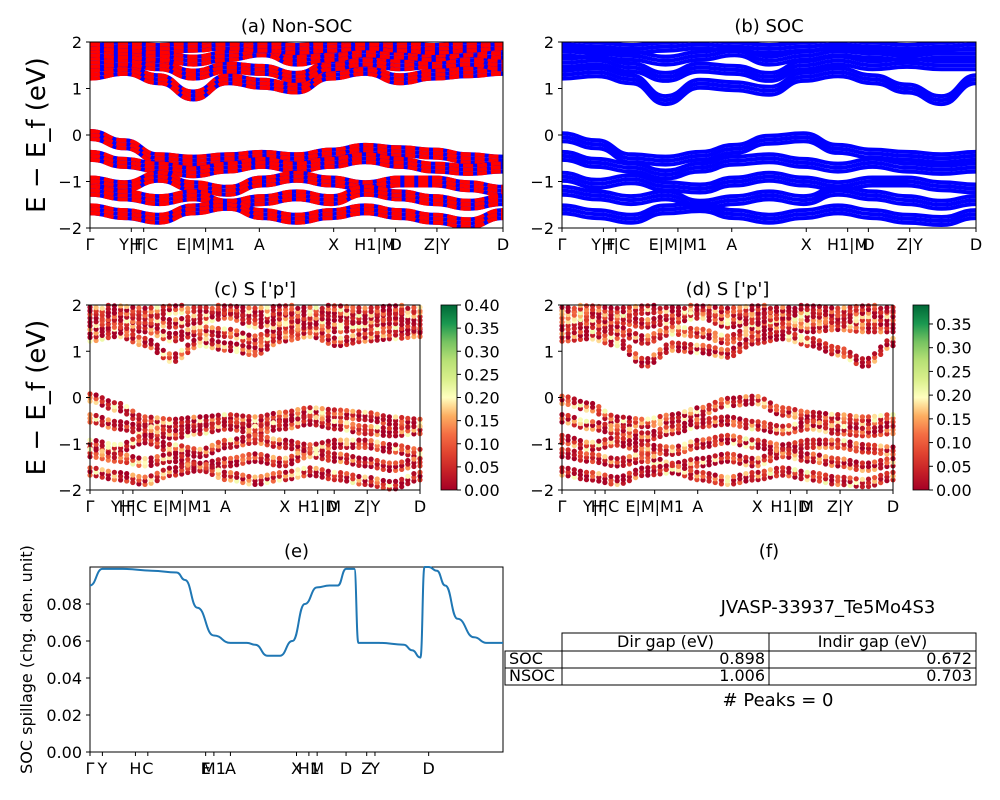 Image resolution: width=1000 pixels, height=800 pixels. I want to click on x-tick-label: E|M|M1, so click(654, 506).